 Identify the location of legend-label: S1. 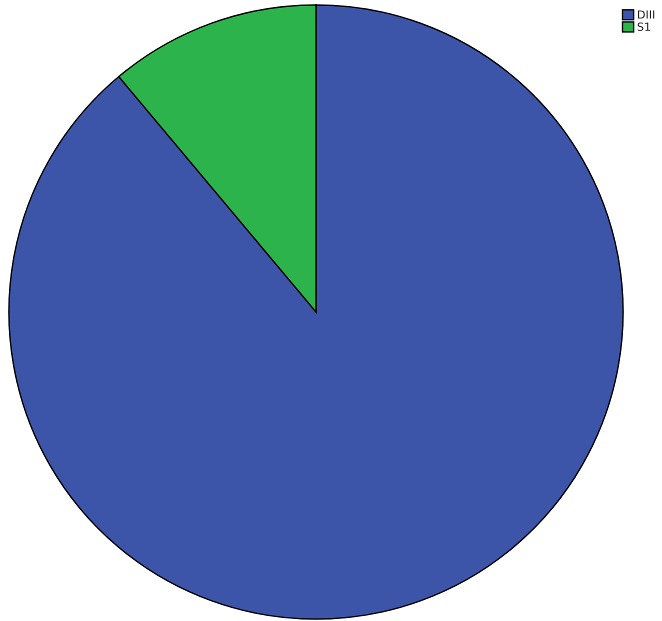
(644, 26).